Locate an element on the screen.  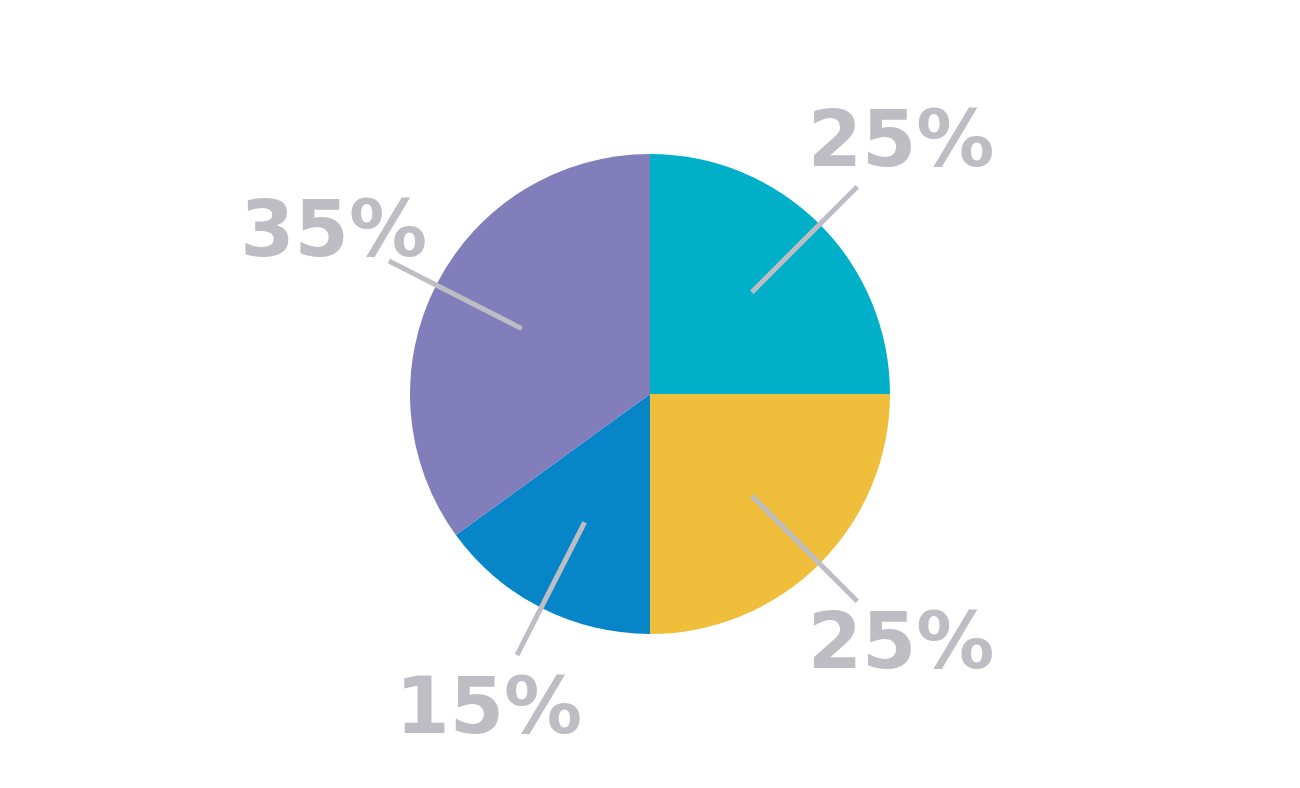
data-label: 15% is located at coordinates (489, 706).